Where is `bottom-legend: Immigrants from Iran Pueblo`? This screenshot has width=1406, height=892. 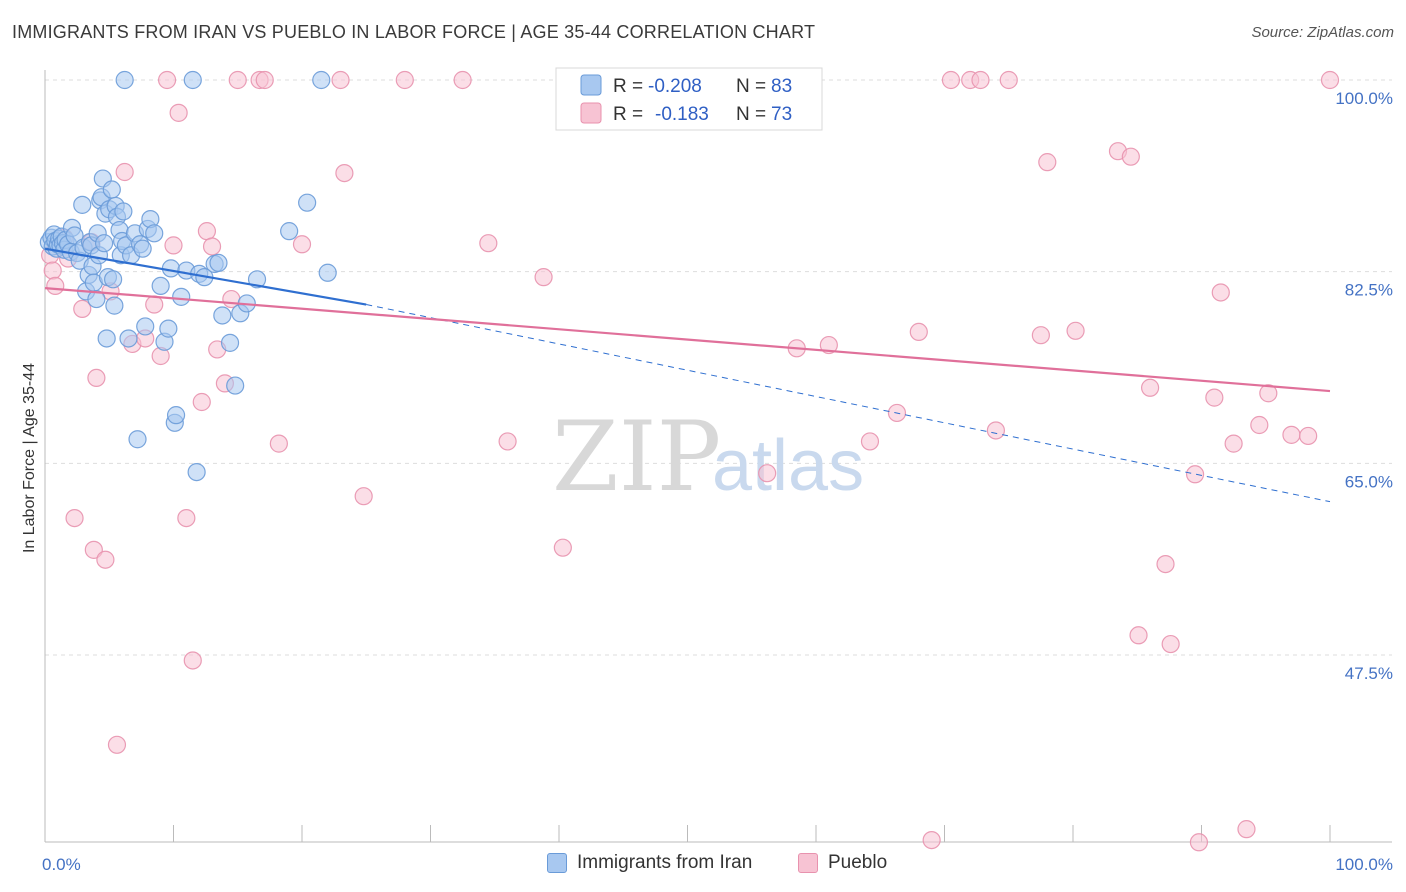
bottom-legend: Immigrants from Iran Pueblo is located at coordinates (703, 864).